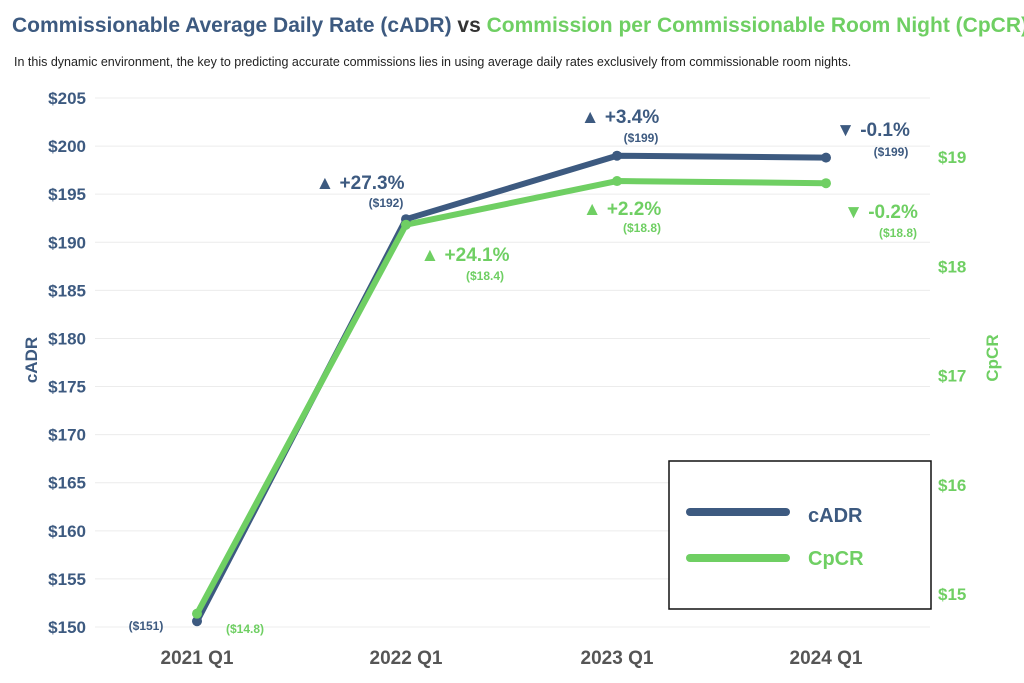 Image resolution: width=1024 pixels, height=683 pixels. I want to click on y-right-tick-label: $19, so click(952, 157).